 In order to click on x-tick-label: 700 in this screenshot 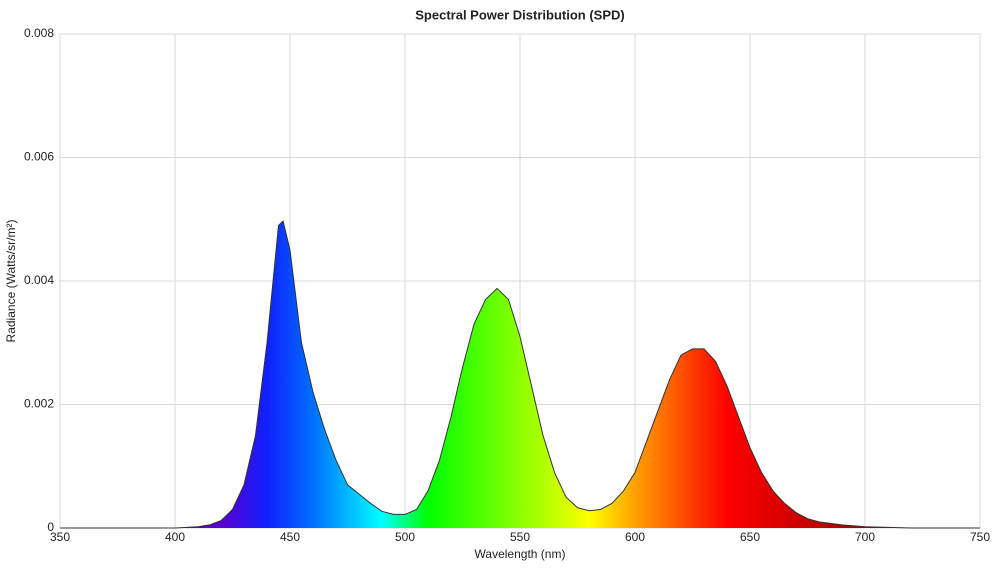, I will do `click(865, 537)`.